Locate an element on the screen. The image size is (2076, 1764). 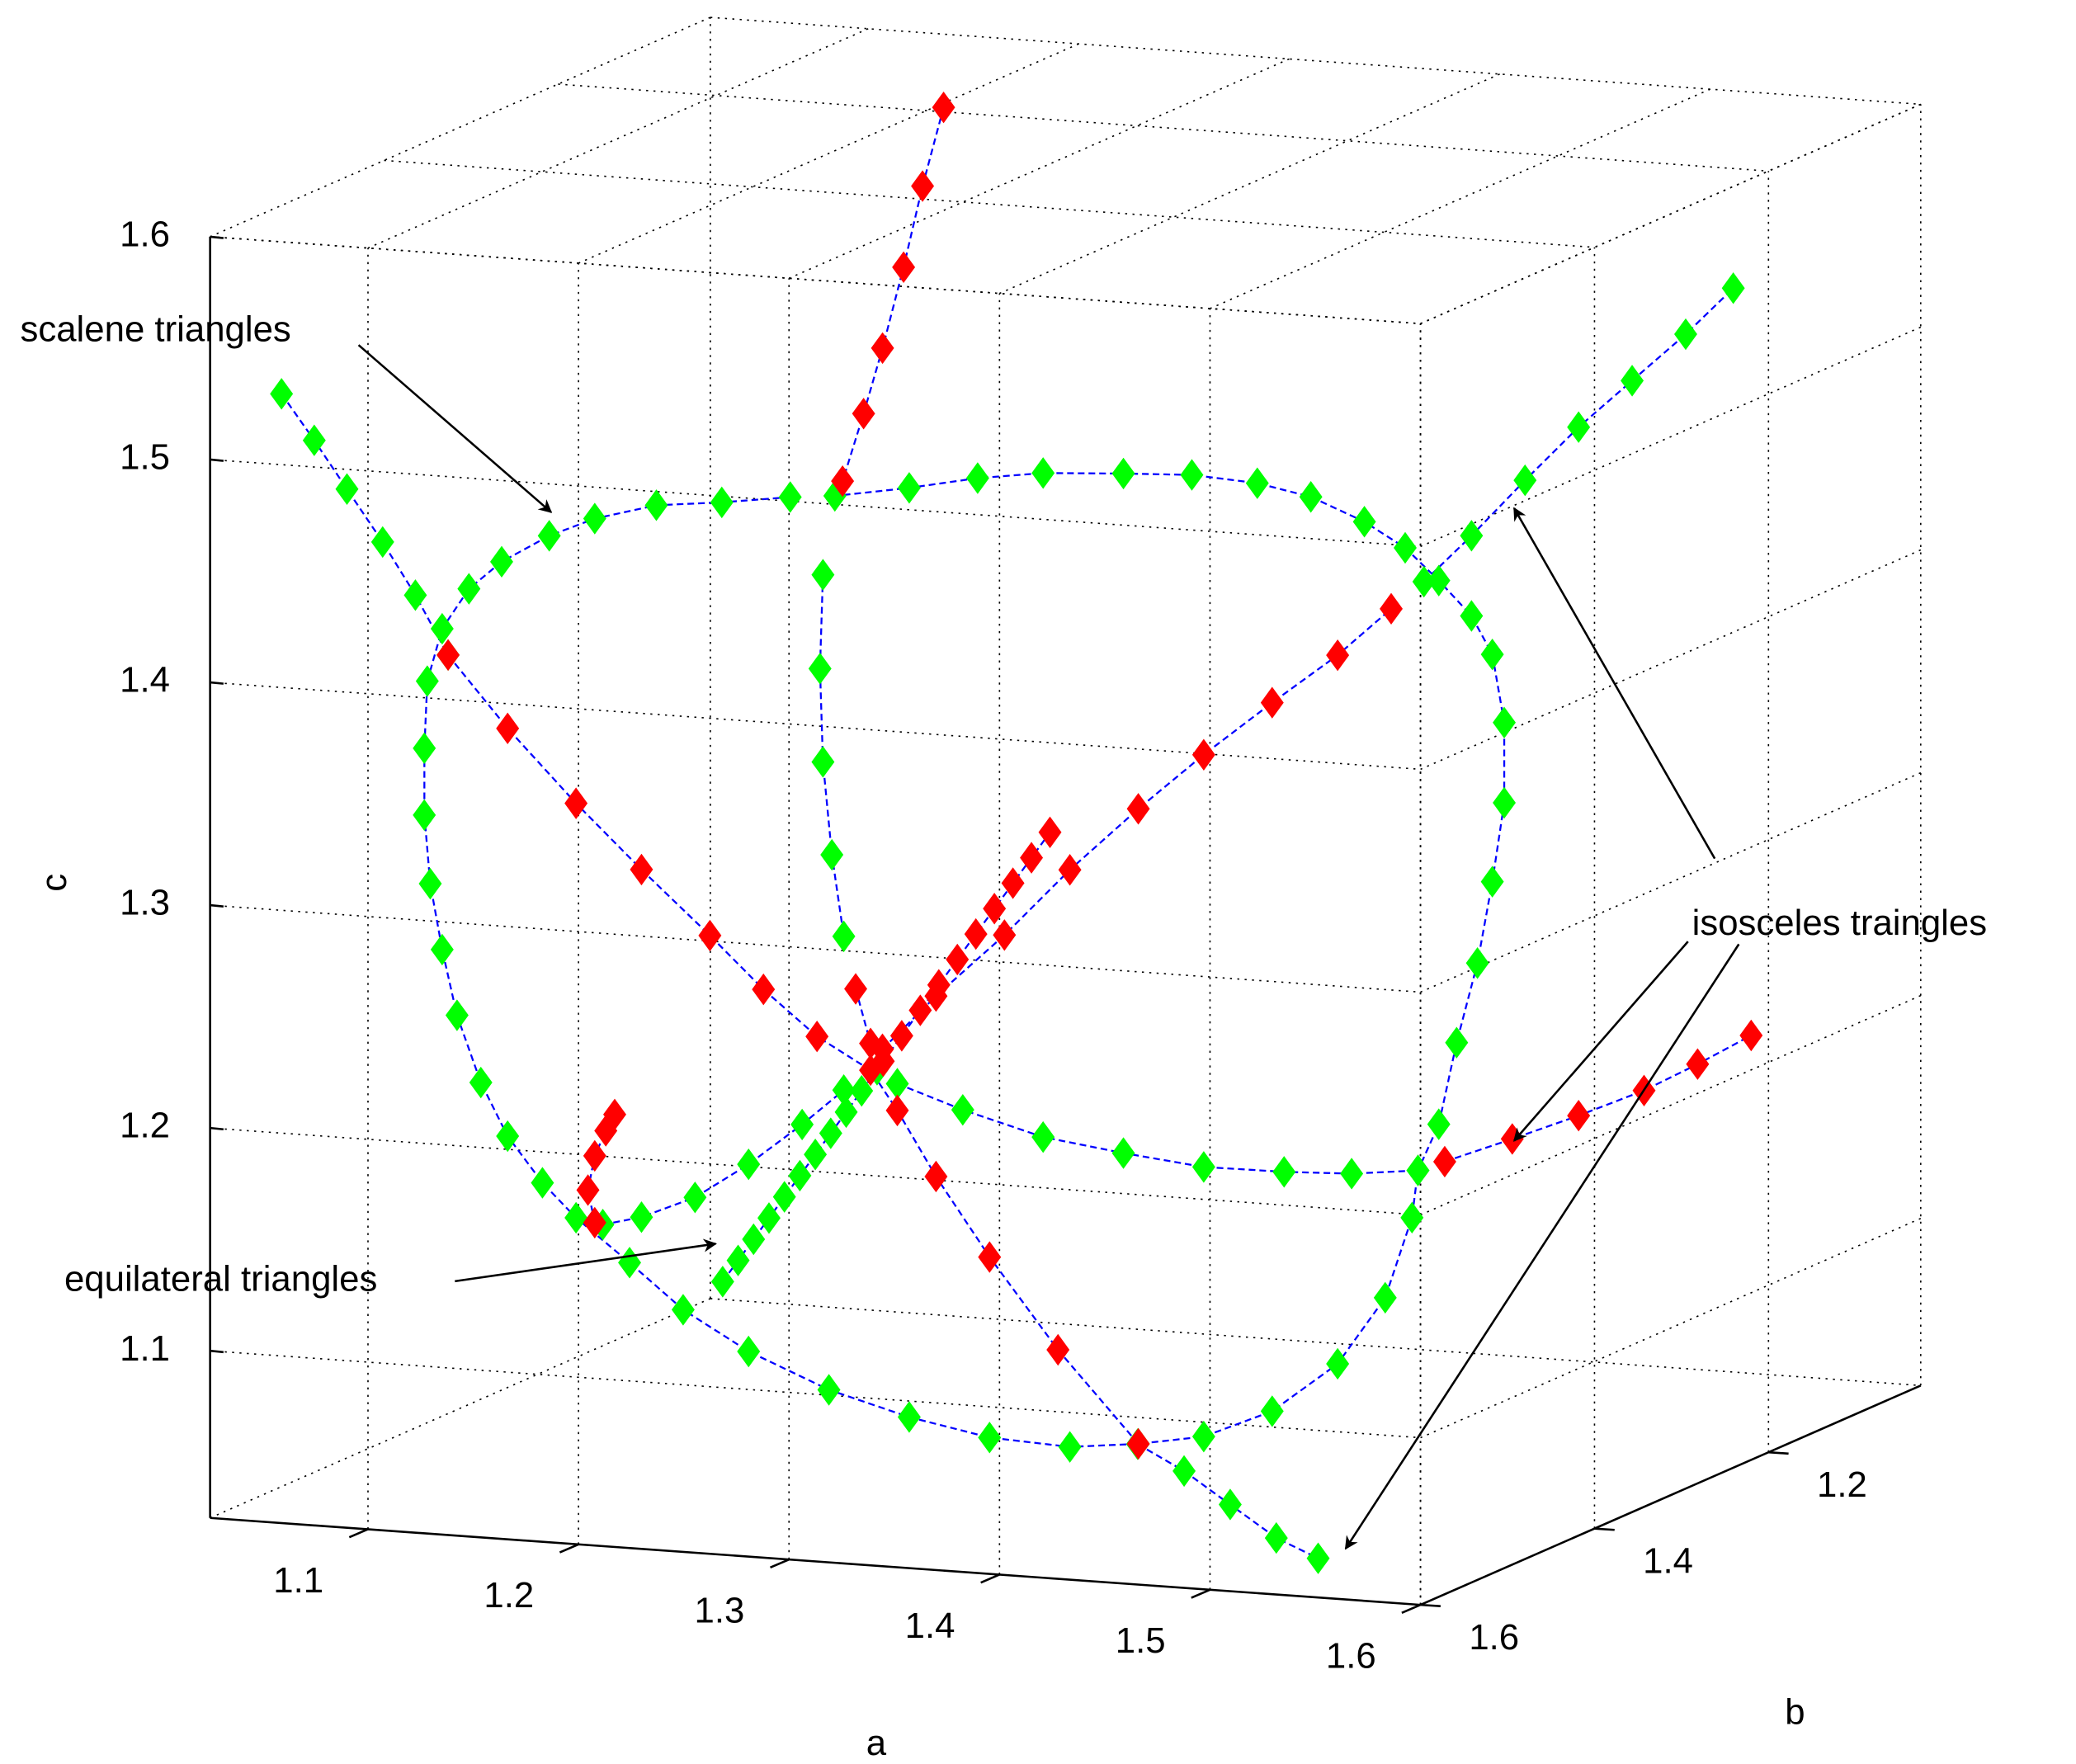
y-tick-label: 1.6 is located at coordinates (1494, 1637).